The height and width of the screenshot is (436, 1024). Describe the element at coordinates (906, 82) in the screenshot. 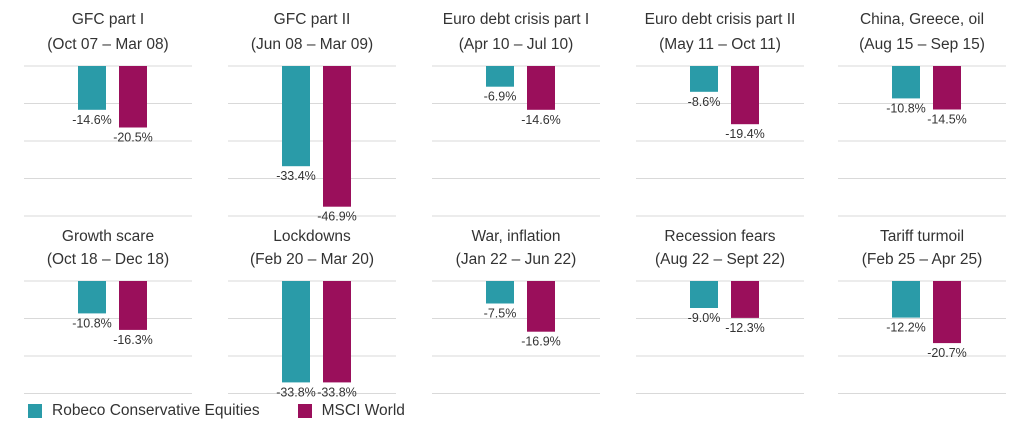

I see `panel-5-bar-robeco` at that location.